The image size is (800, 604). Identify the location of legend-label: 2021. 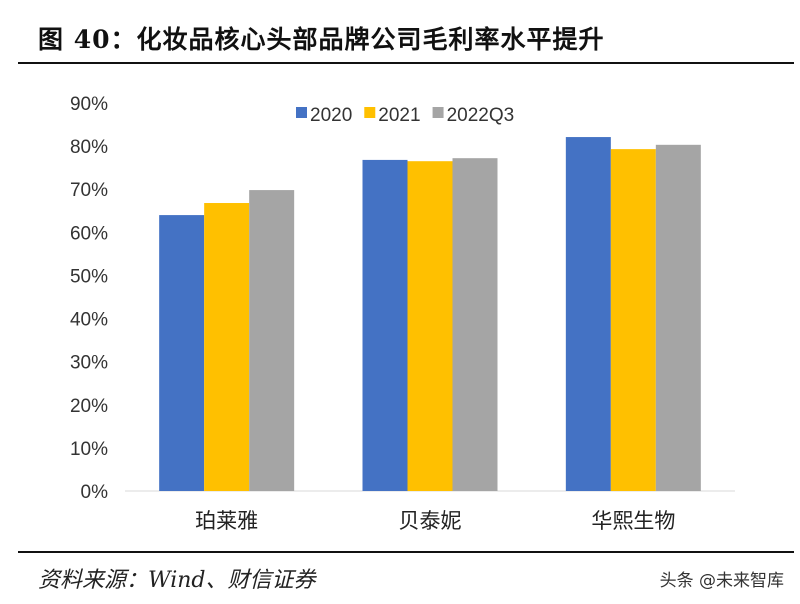
(399, 115).